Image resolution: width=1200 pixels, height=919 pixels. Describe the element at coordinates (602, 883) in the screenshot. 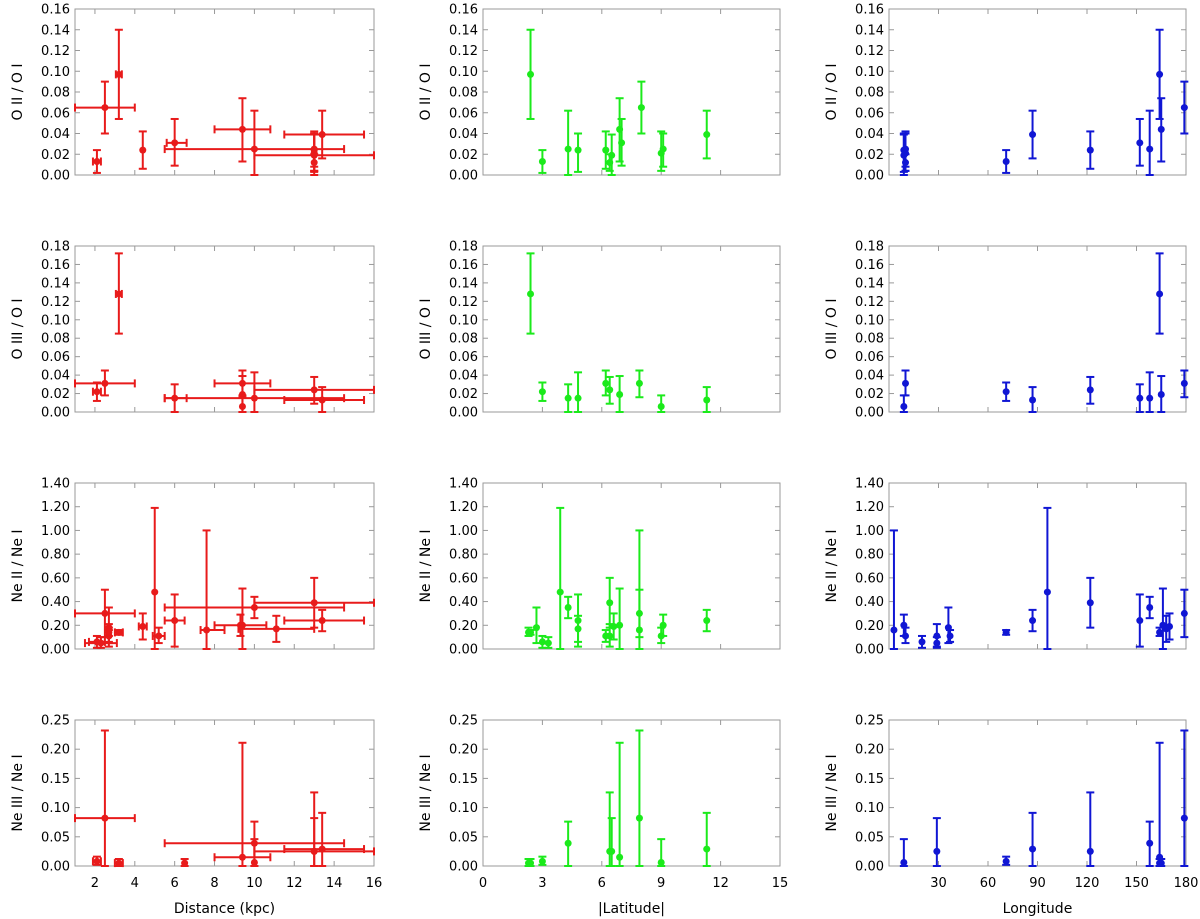

I see `x-tick-label: 6` at that location.